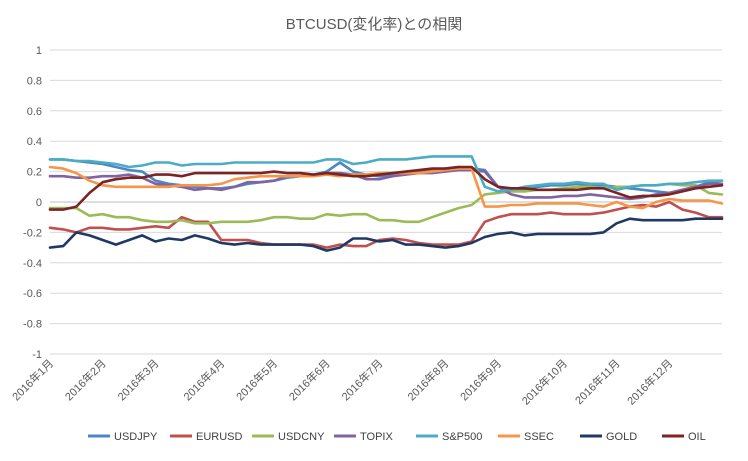 The image size is (748, 461). What do you see at coordinates (32, 233) in the screenshot?
I see `y-tick-label: -0.2` at bounding box center [32, 233].